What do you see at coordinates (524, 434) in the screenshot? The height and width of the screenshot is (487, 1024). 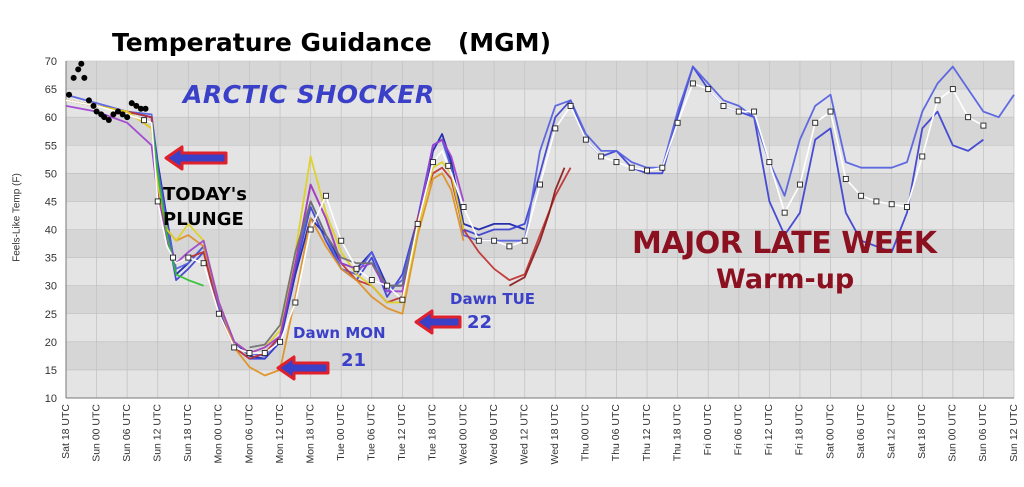 I see `x-tick-label: Wed 12 UTC` at bounding box center [524, 434].